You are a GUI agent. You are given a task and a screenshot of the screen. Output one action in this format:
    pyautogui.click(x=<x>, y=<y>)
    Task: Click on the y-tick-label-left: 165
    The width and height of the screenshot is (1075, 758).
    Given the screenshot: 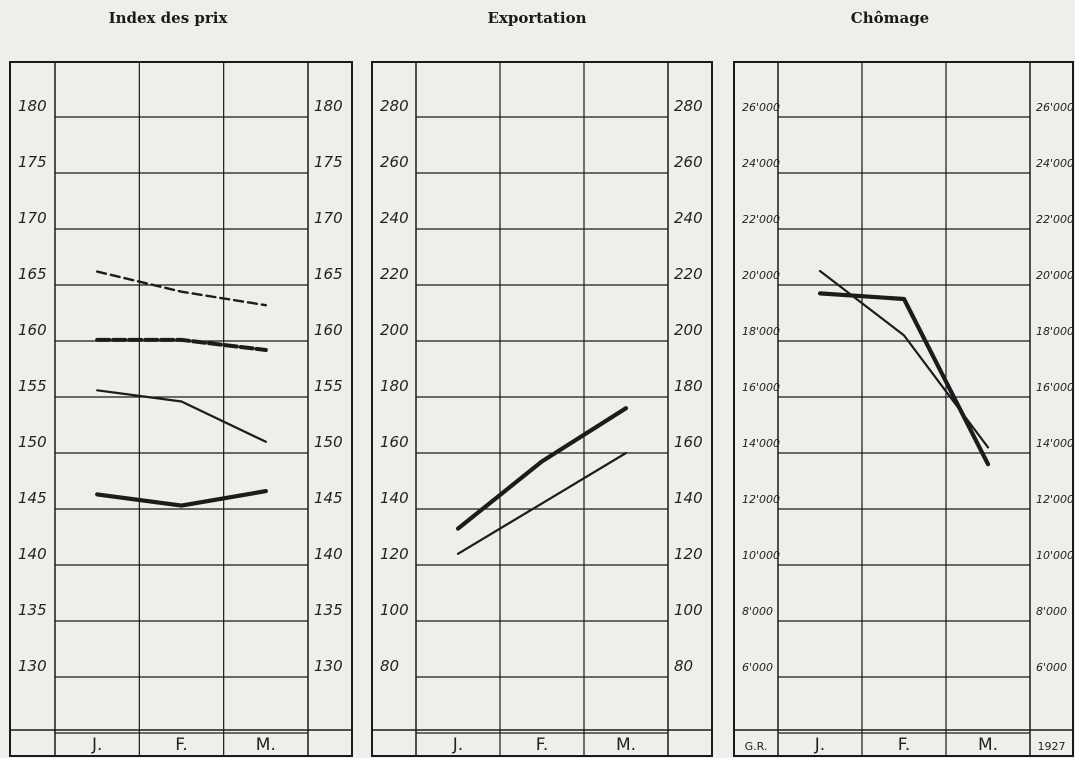 What is the action you would take?
    pyautogui.click(x=32, y=274)
    